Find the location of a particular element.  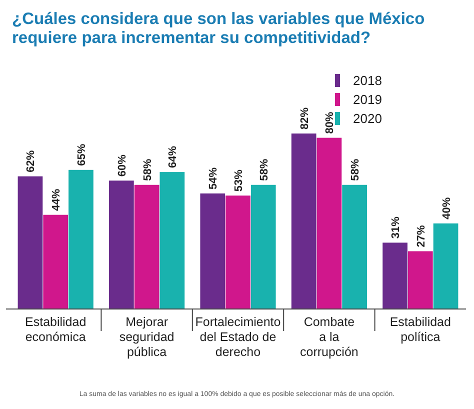

legend-label: 2018 is located at coordinates (367, 80).